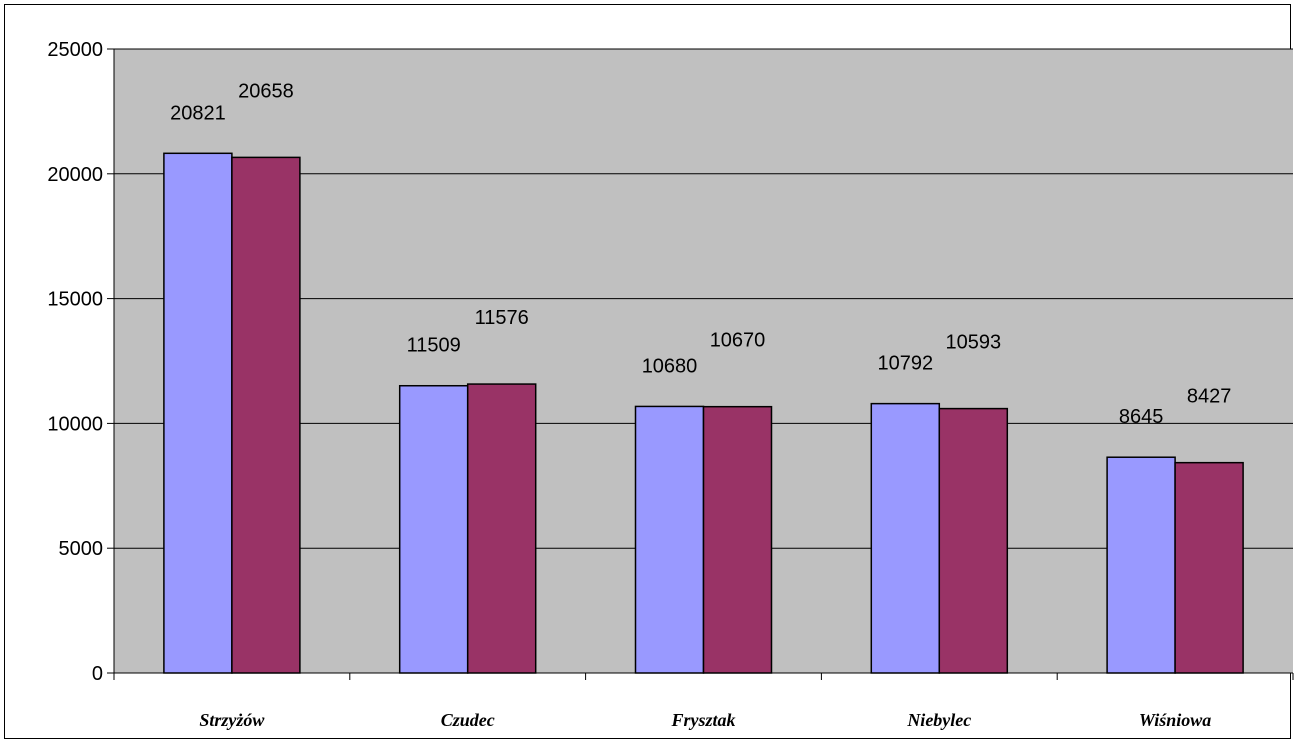 This screenshot has width=1297, height=745. What do you see at coordinates (738, 341) in the screenshot?
I see `data-label: 10670` at bounding box center [738, 341].